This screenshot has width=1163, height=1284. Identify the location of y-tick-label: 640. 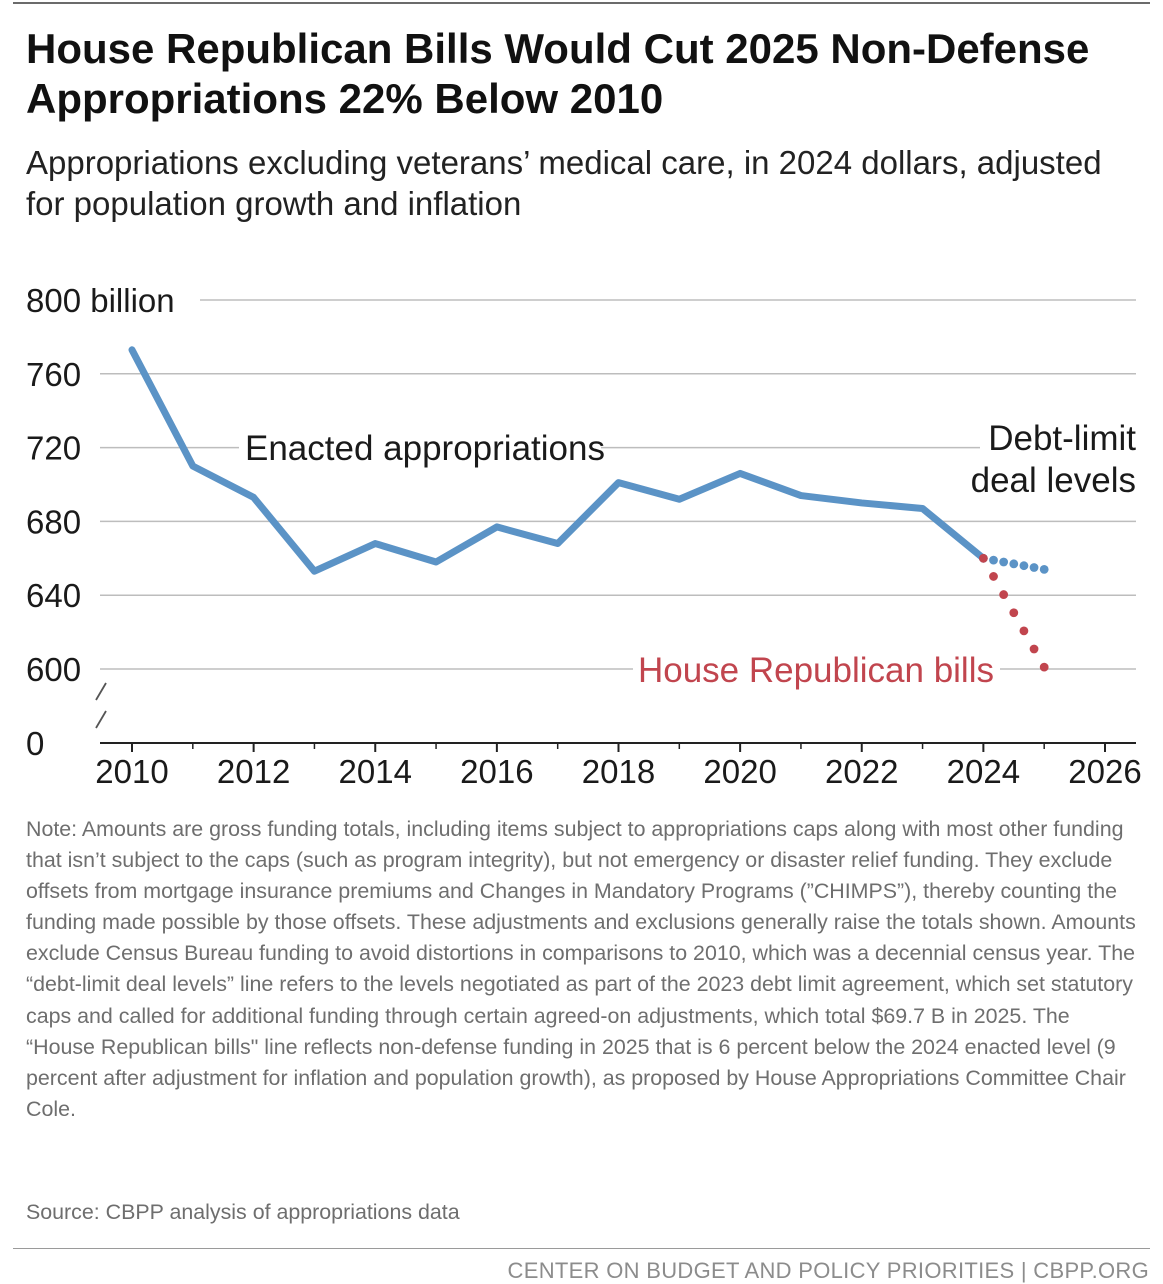
(53, 595).